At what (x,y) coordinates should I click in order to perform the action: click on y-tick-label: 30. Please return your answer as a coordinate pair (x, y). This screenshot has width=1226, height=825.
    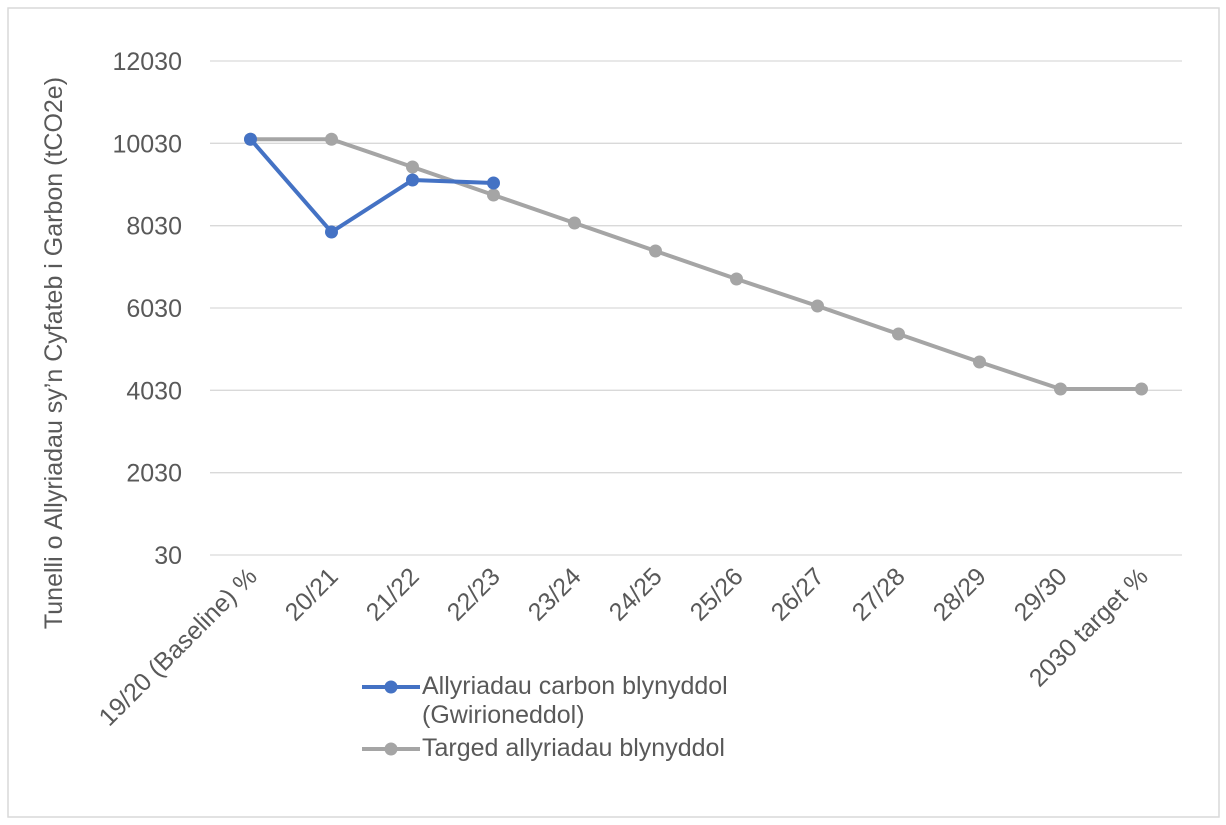
    Looking at the image, I should click on (168, 556).